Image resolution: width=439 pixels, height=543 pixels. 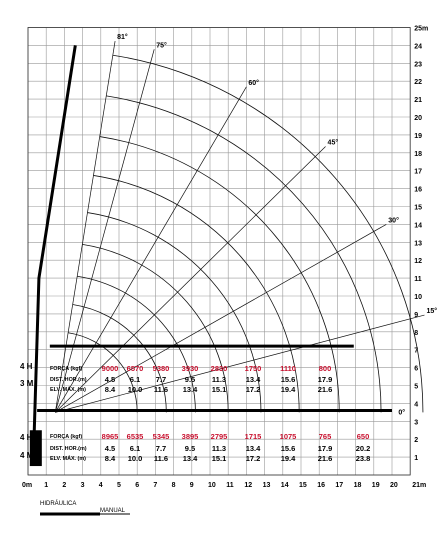 What do you see at coordinates (431, 311) in the screenshot?
I see `angle-label: 15°` at bounding box center [431, 311].